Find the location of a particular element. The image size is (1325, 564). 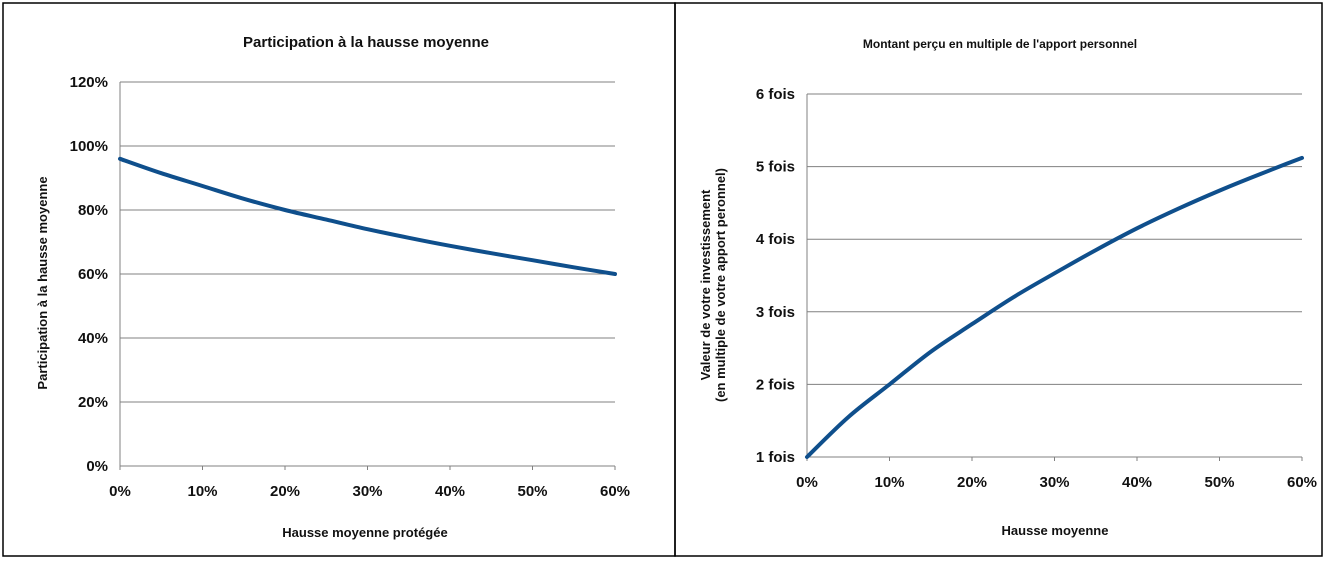

right-y-tick-label: 1 fois is located at coordinates (775, 457).